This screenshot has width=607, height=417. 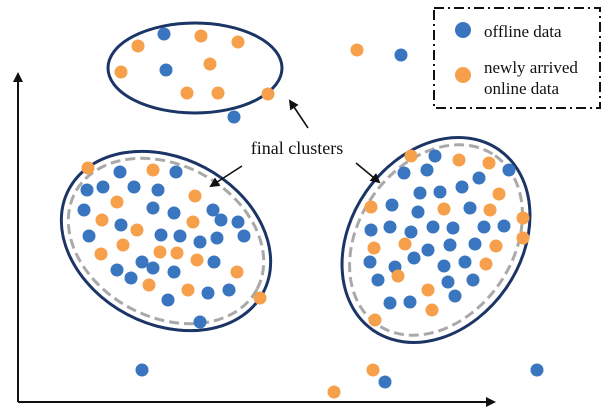 I want to click on legend: offline data newly arrived online data, so click(x=517, y=58).